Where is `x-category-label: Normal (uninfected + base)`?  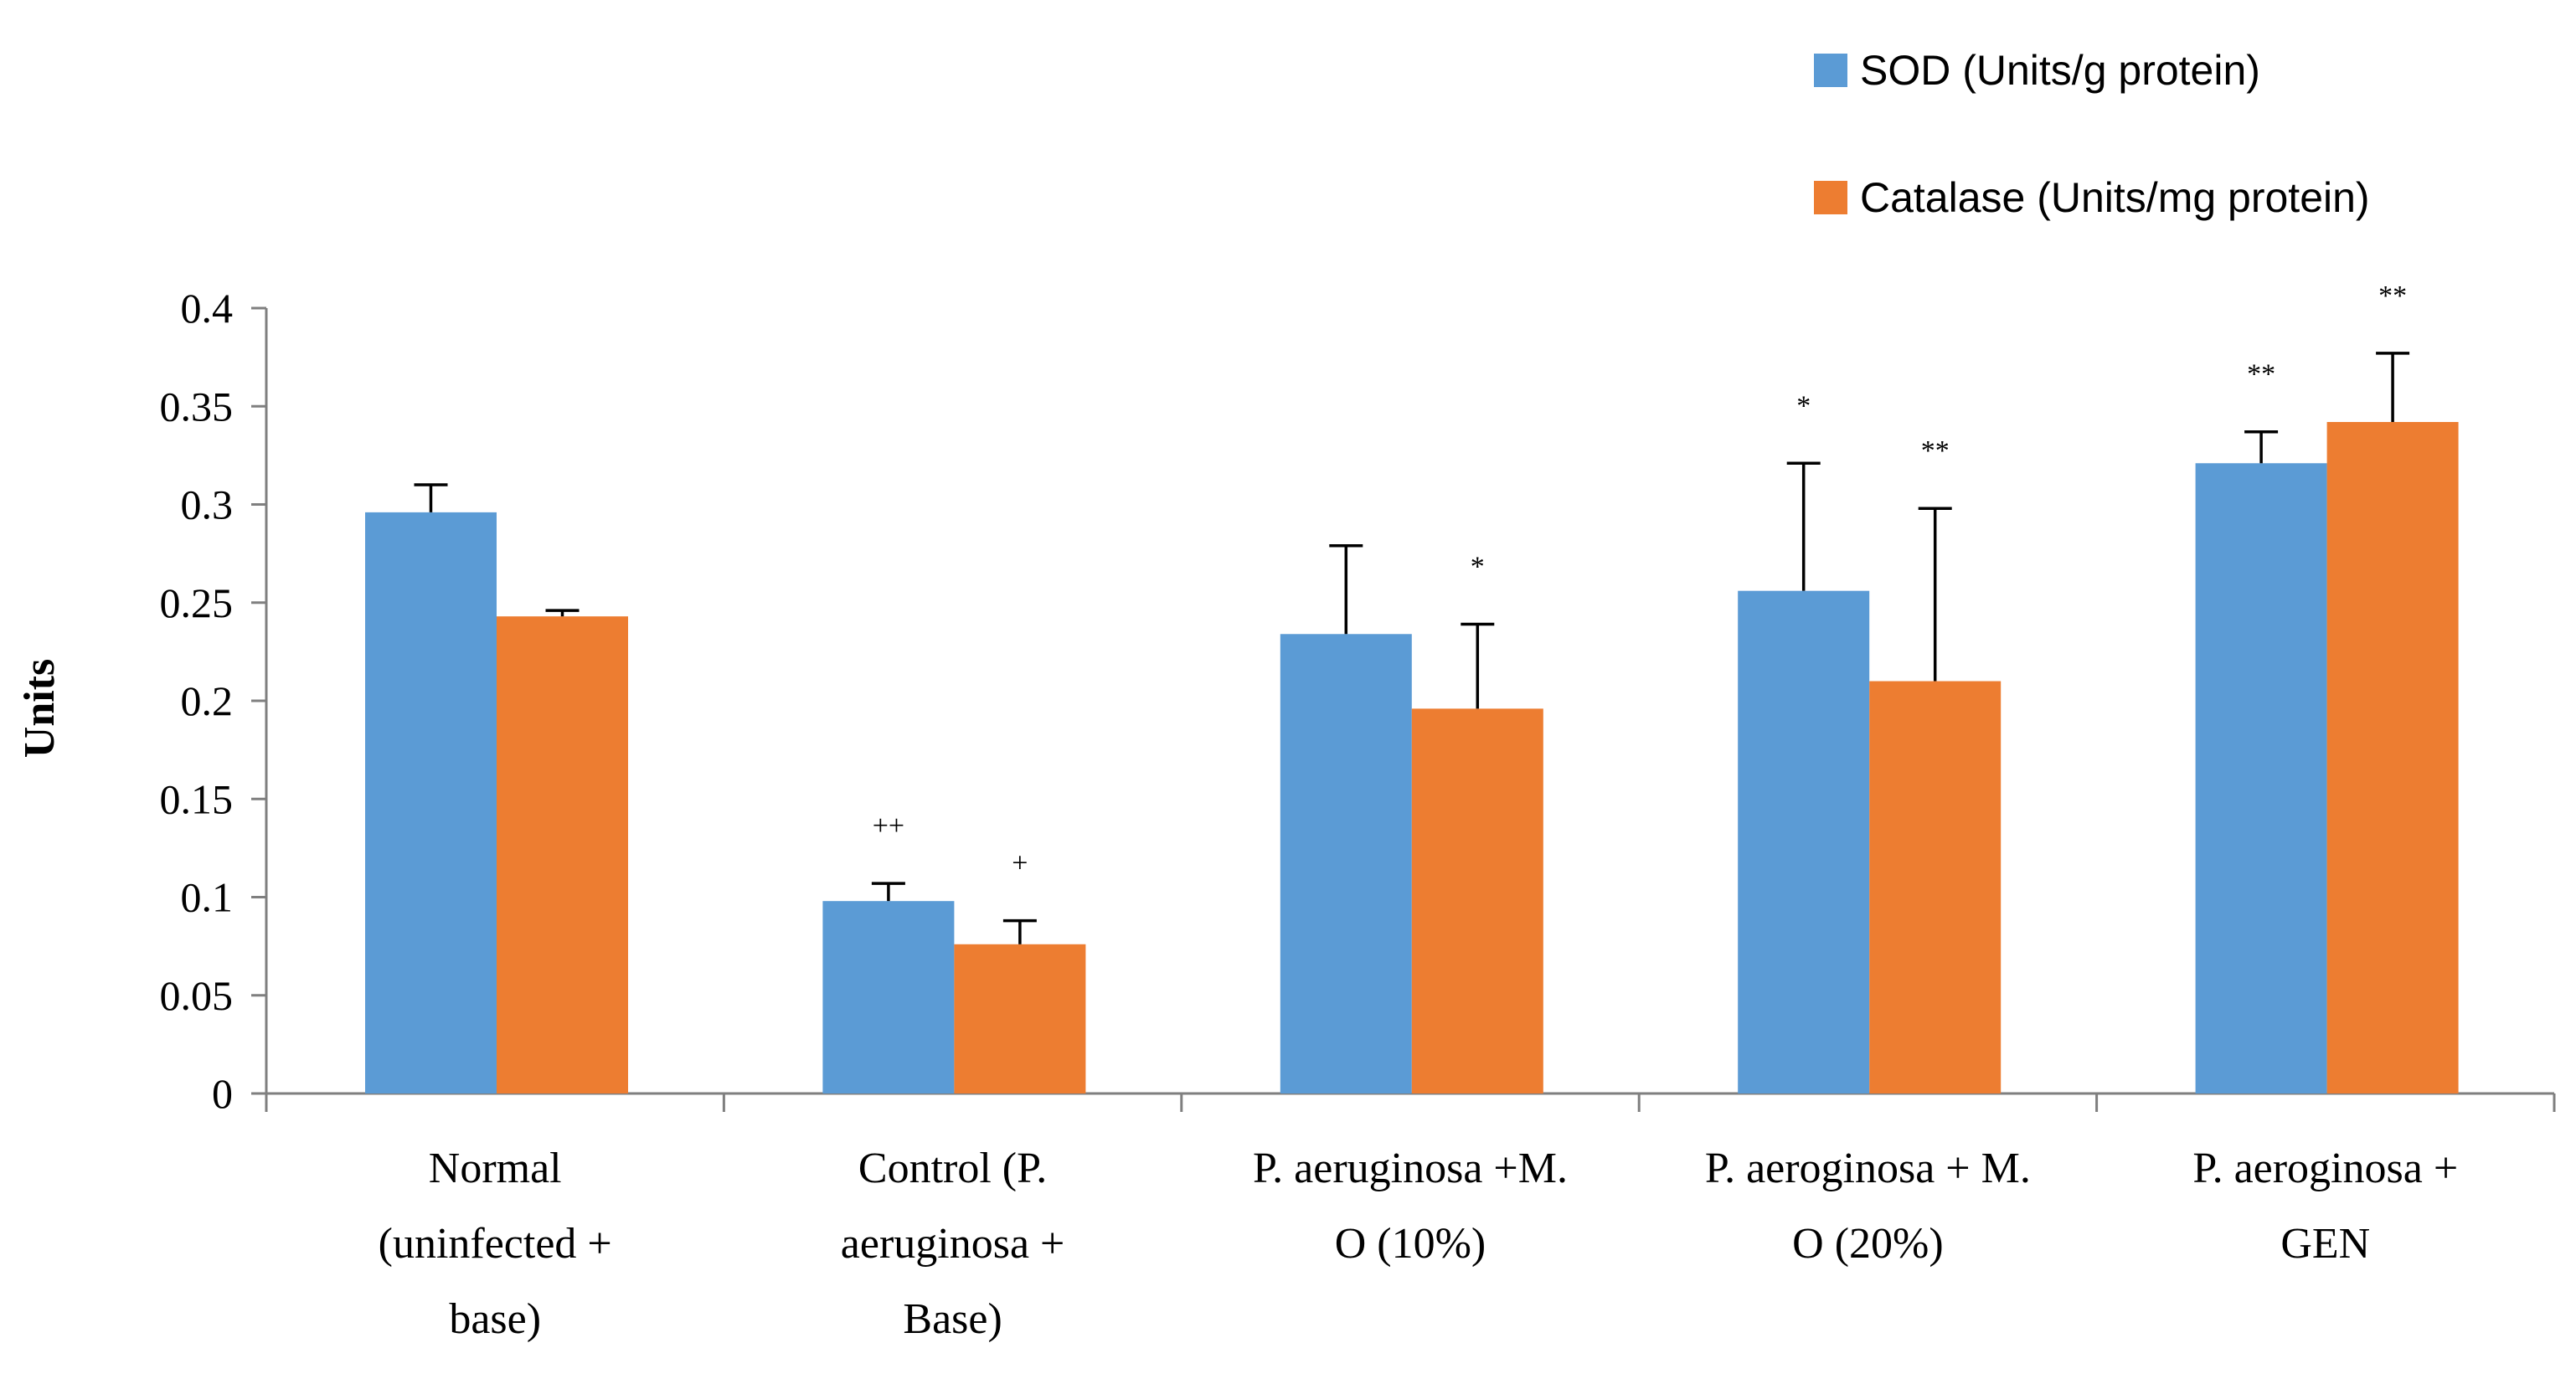 x-category-label: Normal (uninfected + base) is located at coordinates (495, 1244).